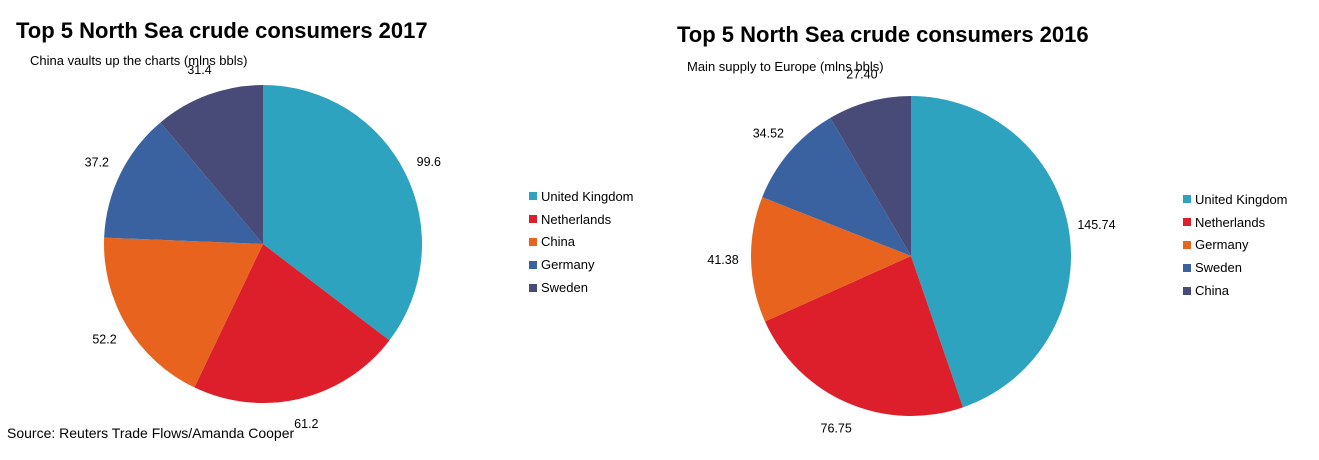  Describe the element at coordinates (199, 70) in the screenshot. I see `data-label-sweden: 31.4` at that location.